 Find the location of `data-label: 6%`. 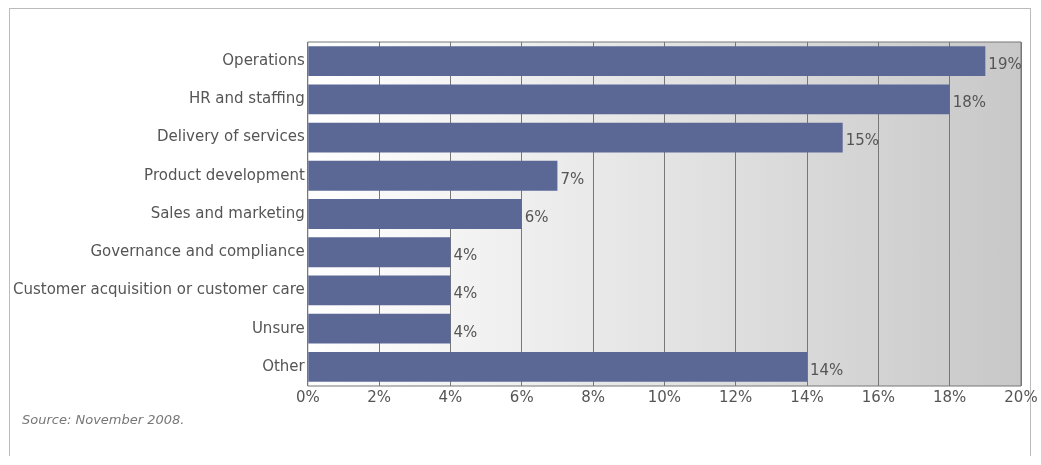

data-label: 6% is located at coordinates (536, 216).